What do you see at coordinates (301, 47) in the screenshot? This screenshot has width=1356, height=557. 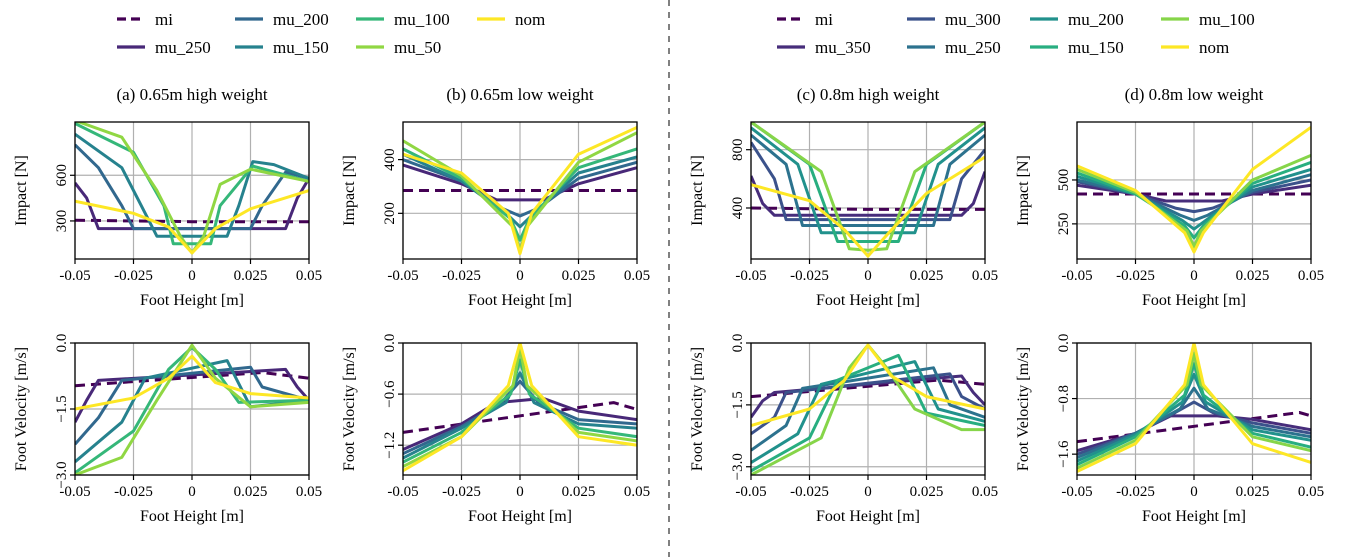 I see `legend-label: mu_150` at bounding box center [301, 47].